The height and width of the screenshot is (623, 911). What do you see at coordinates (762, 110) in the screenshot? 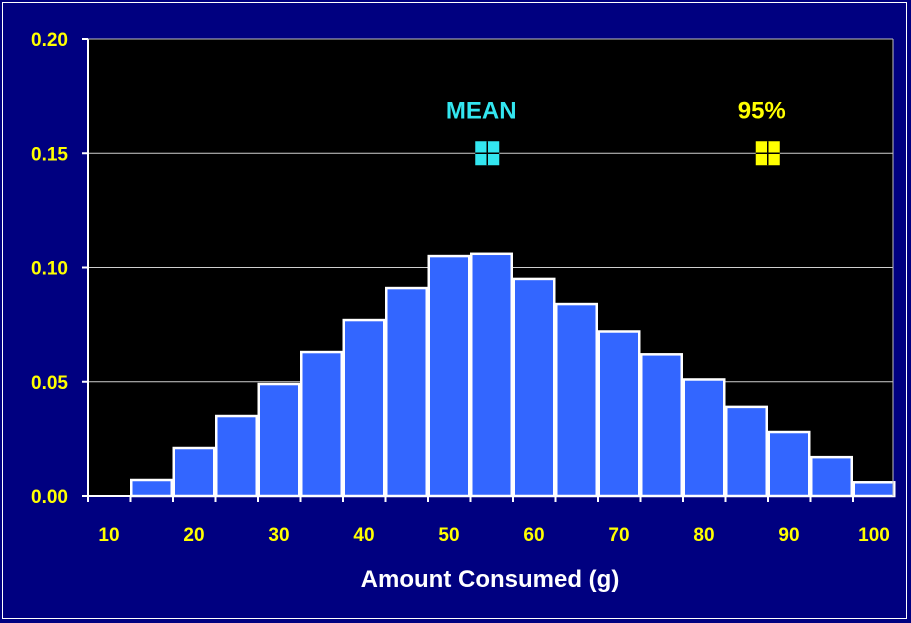
I see `marker-label: 95%` at bounding box center [762, 110].